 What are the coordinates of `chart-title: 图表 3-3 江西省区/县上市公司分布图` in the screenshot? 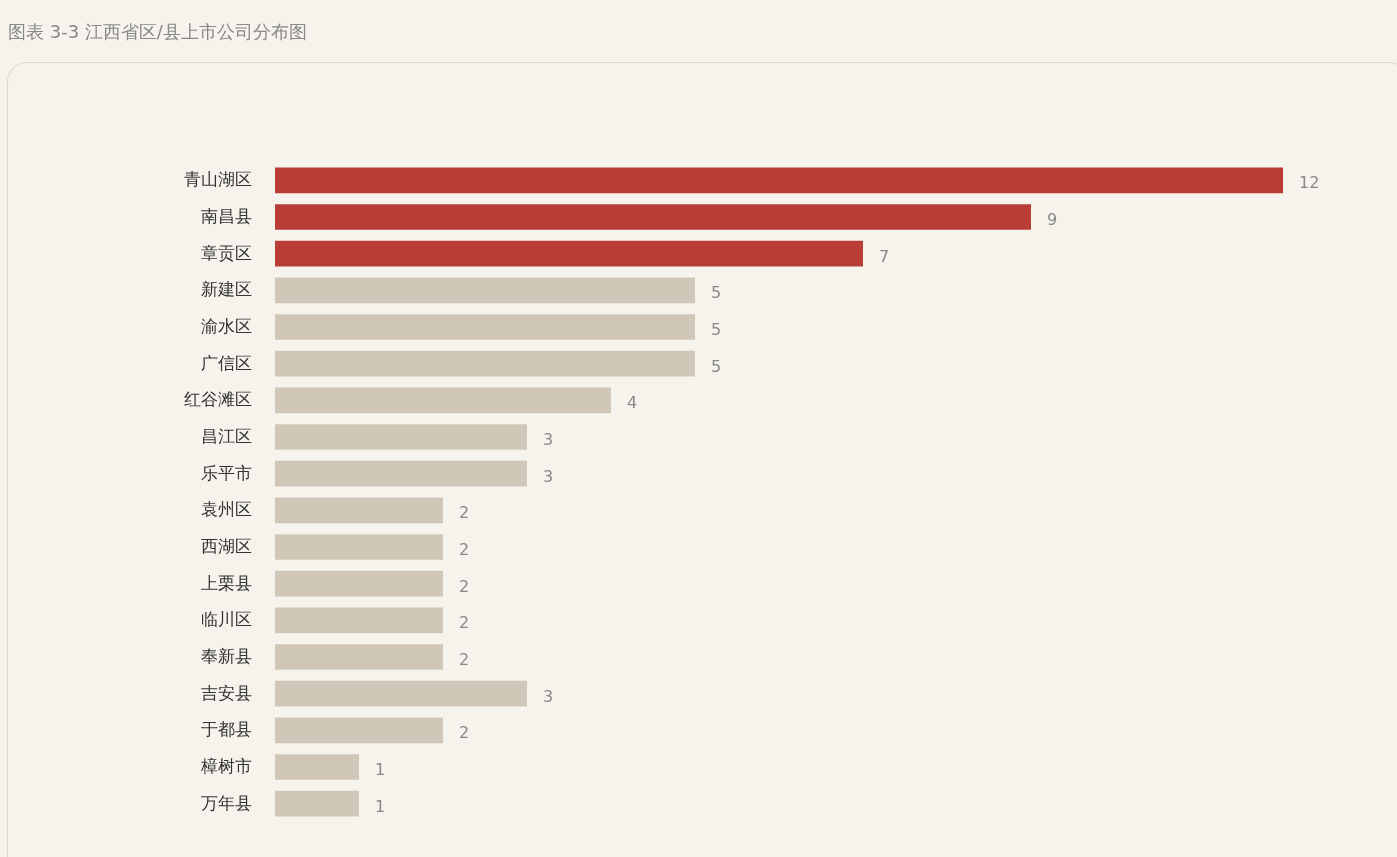 It's located at (157, 32).